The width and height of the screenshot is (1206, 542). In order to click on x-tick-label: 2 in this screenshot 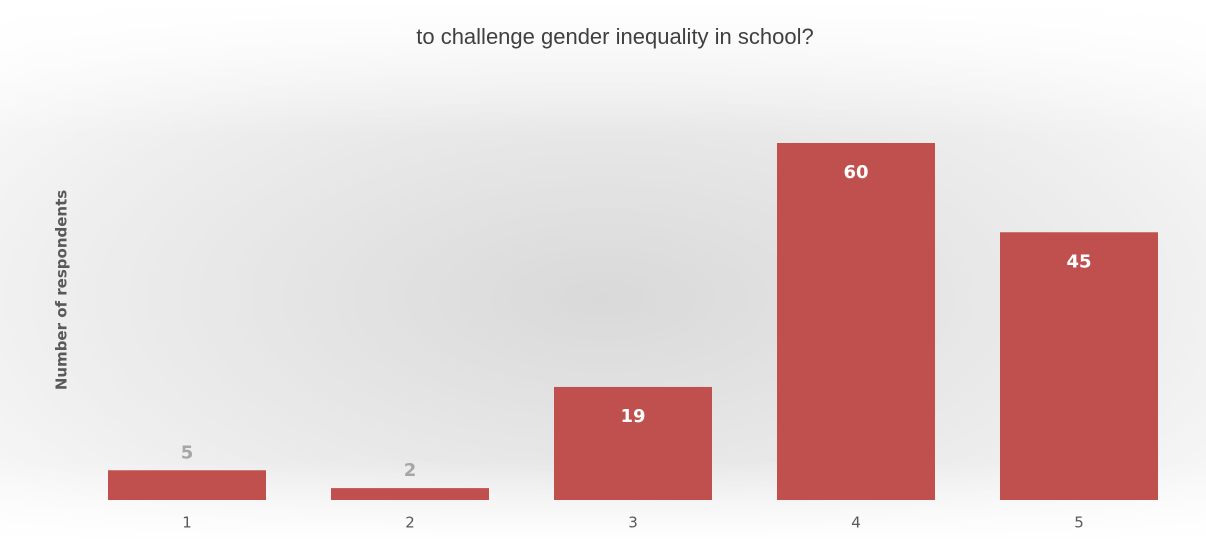, I will do `click(410, 523)`.